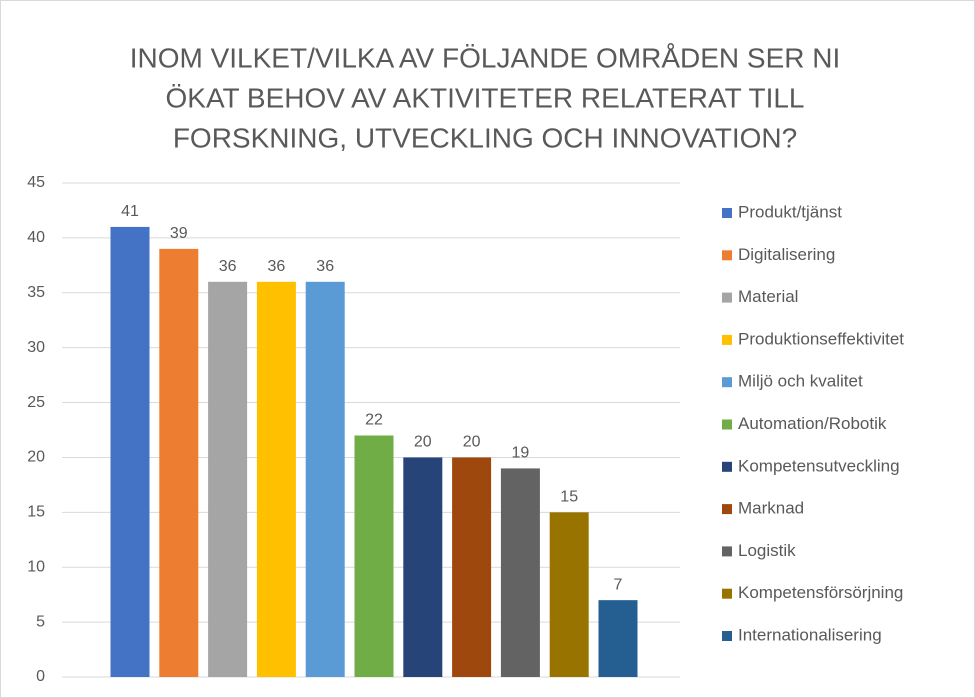 Image resolution: width=975 pixels, height=698 pixels. I want to click on chart-title: ÖKAT BEHOV AV AKTIVITETER RELATERAT TILL, so click(484, 97).